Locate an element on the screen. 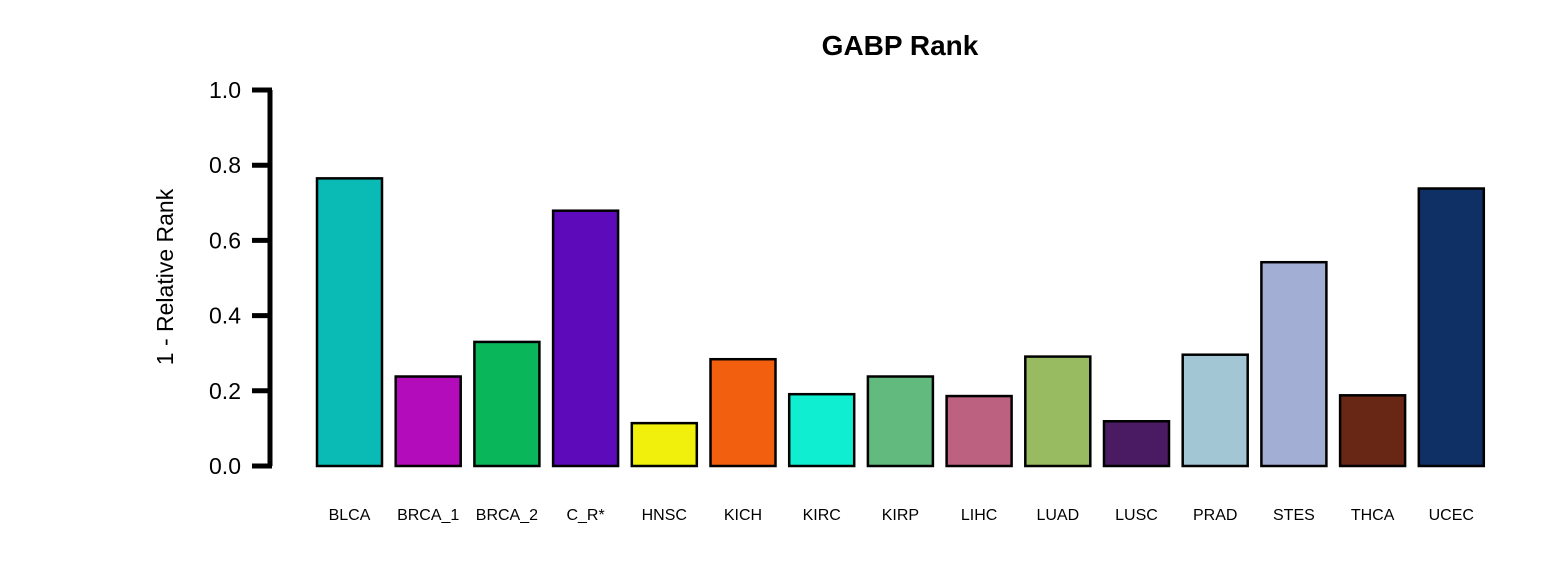  y-axis: 0.0 0.2 0.4 0.6 0.8 1.0 is located at coordinates (241, 278).